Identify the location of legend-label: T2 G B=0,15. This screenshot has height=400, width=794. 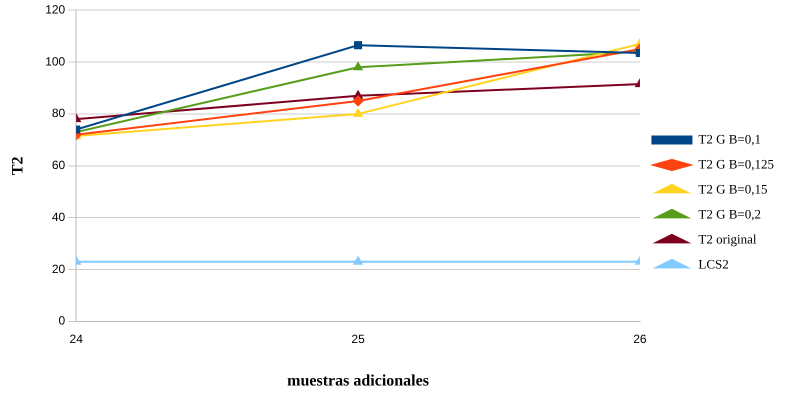
(733, 188).